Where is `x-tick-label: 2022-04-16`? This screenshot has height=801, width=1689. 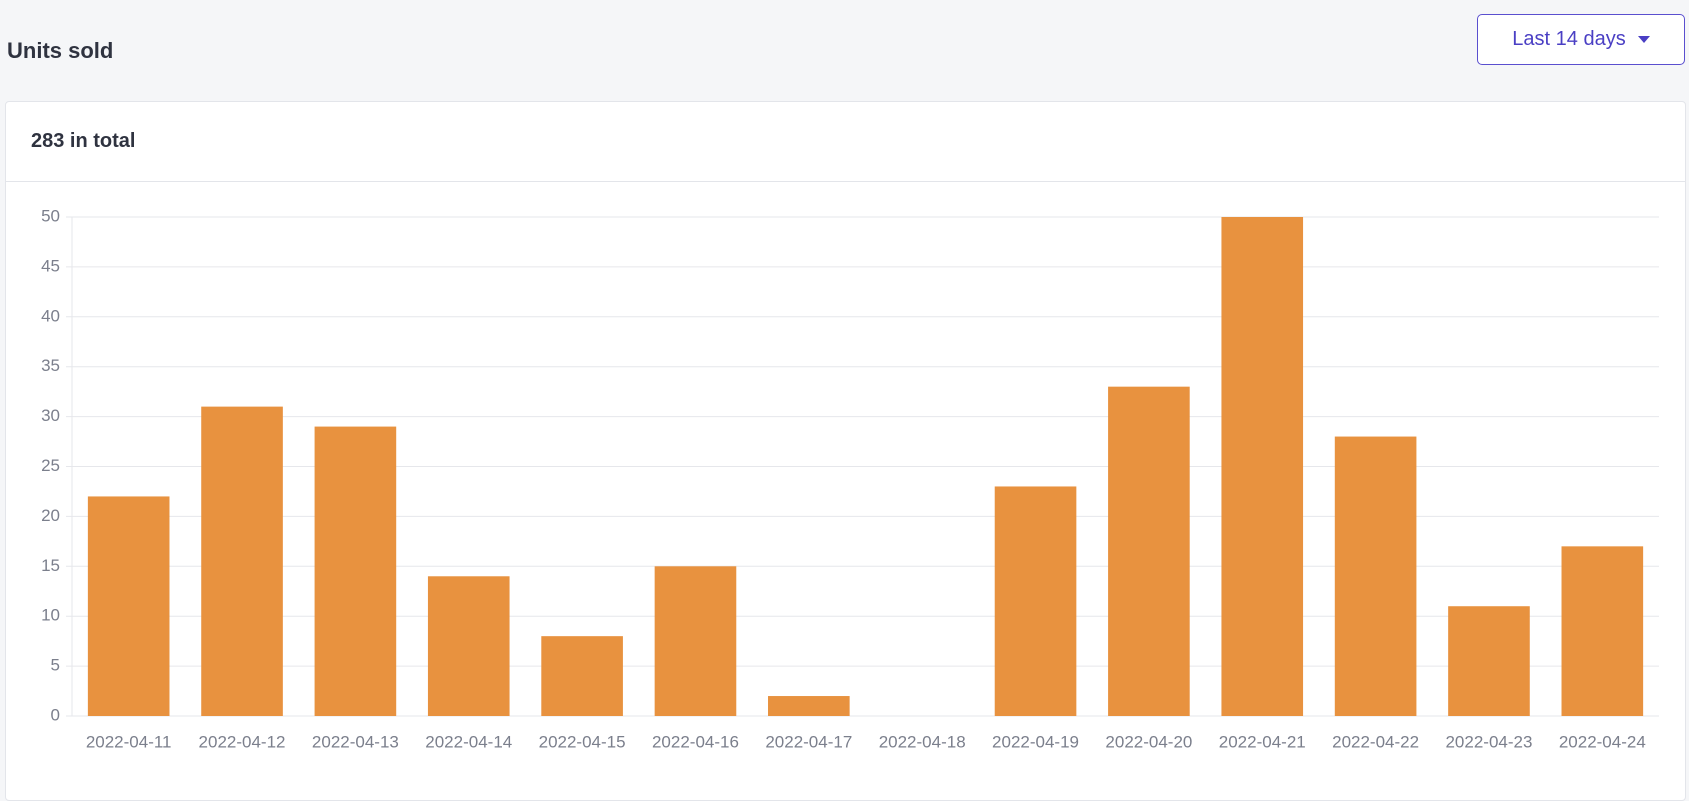
x-tick-label: 2022-04-16 is located at coordinates (695, 741).